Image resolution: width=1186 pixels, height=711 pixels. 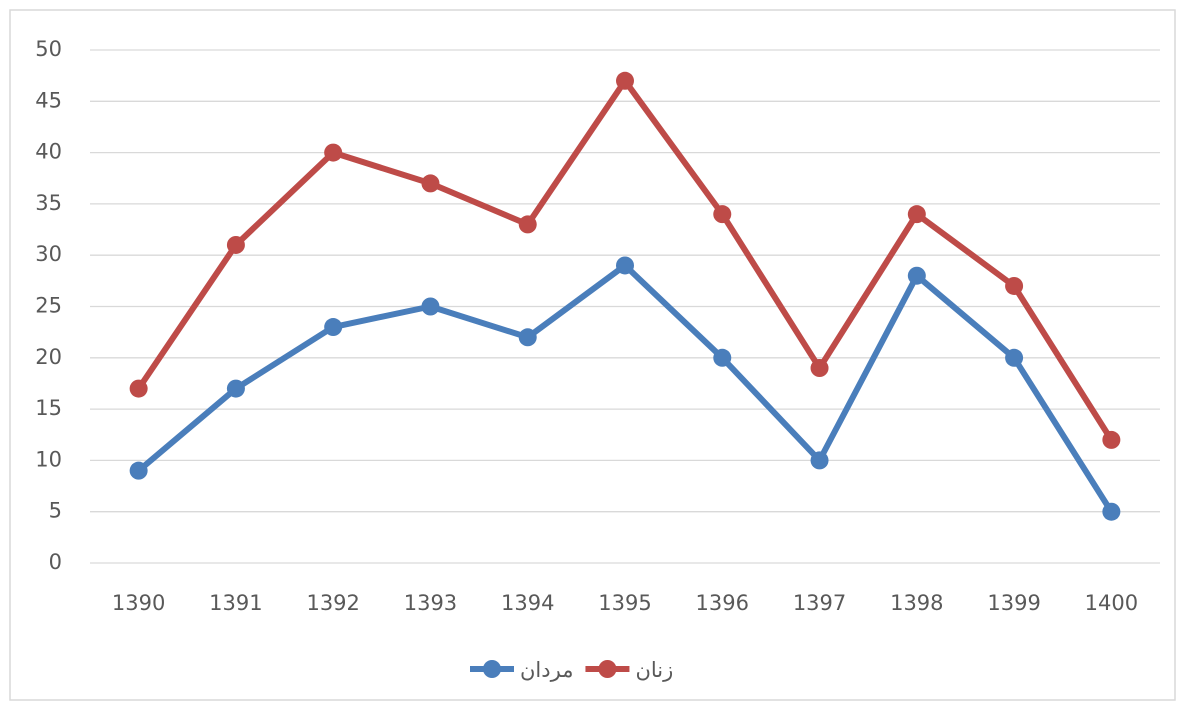 What do you see at coordinates (55, 511) in the screenshot?
I see `y-tick-label: 5` at bounding box center [55, 511].